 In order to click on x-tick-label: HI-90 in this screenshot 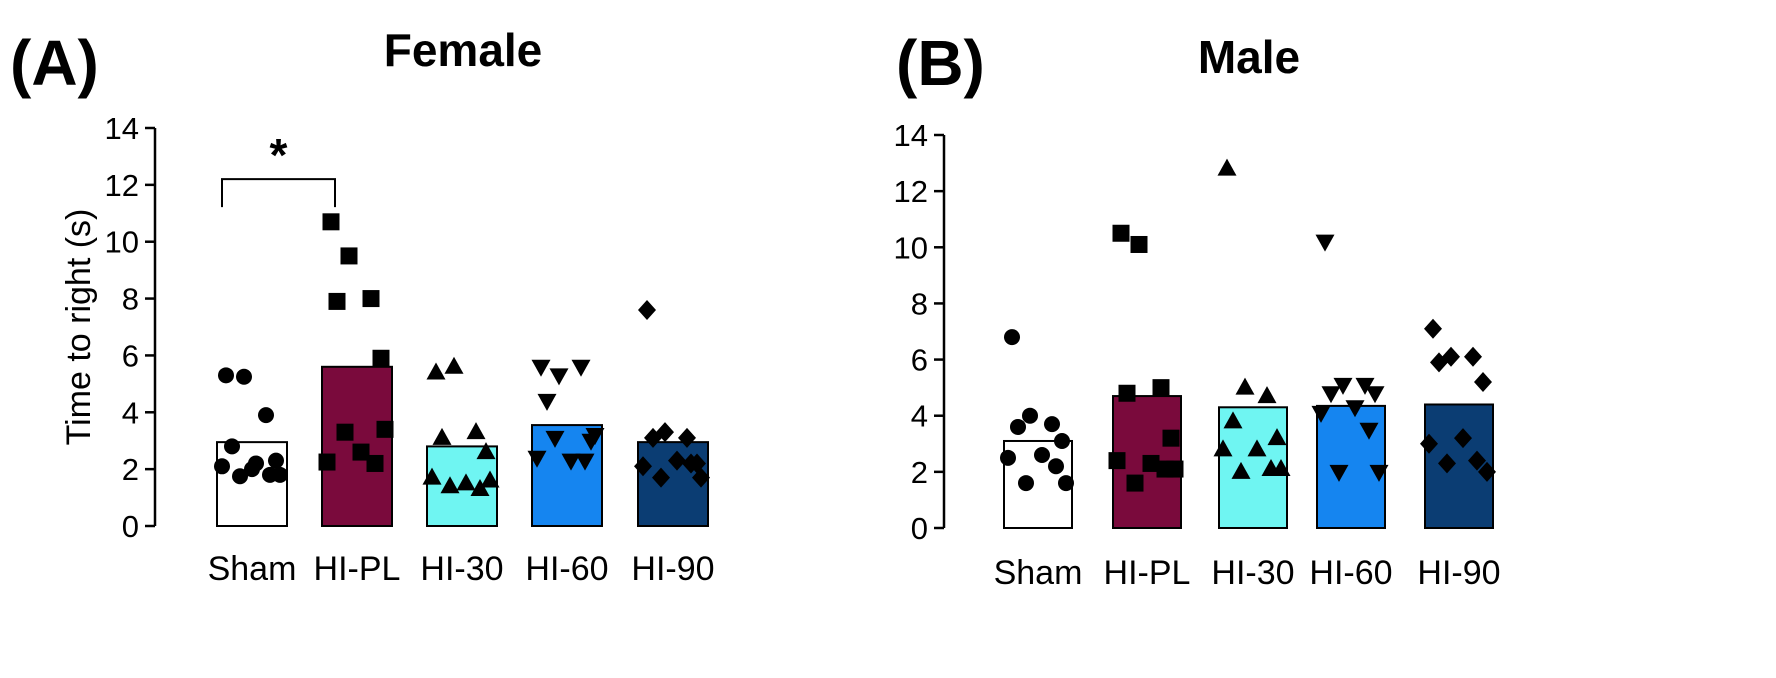, I will do `click(672, 569)`.